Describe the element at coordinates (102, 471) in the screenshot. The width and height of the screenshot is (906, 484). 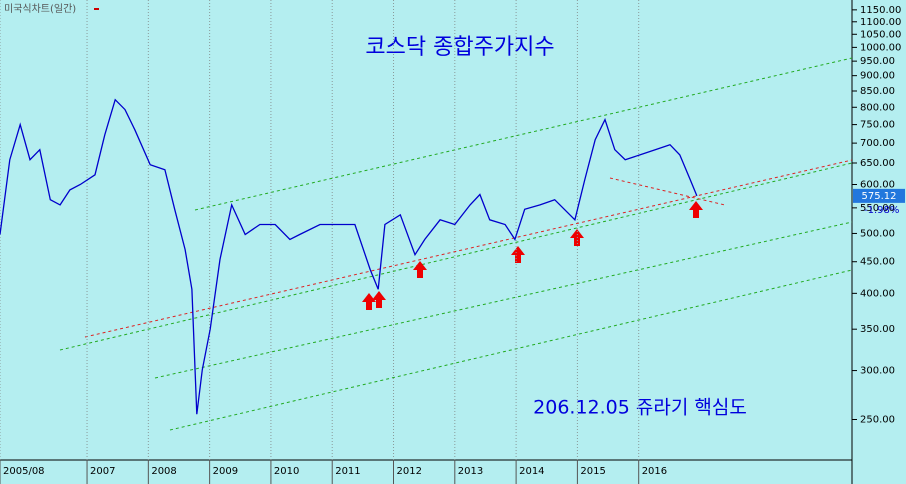
I see `x-tick-label: 2007` at that location.